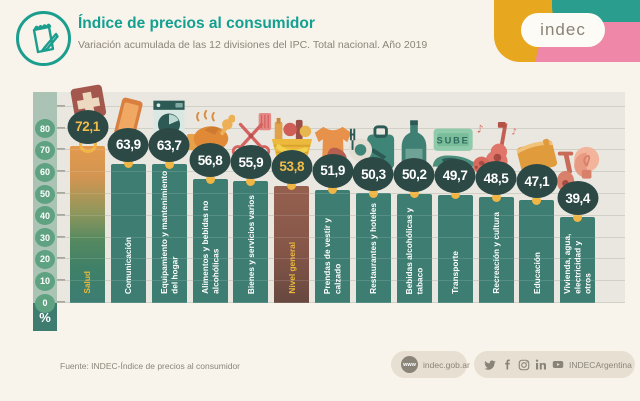 Image resolution: width=640 pixels, height=401 pixels. I want to click on website-label: indec.gob.ar, so click(446, 364).